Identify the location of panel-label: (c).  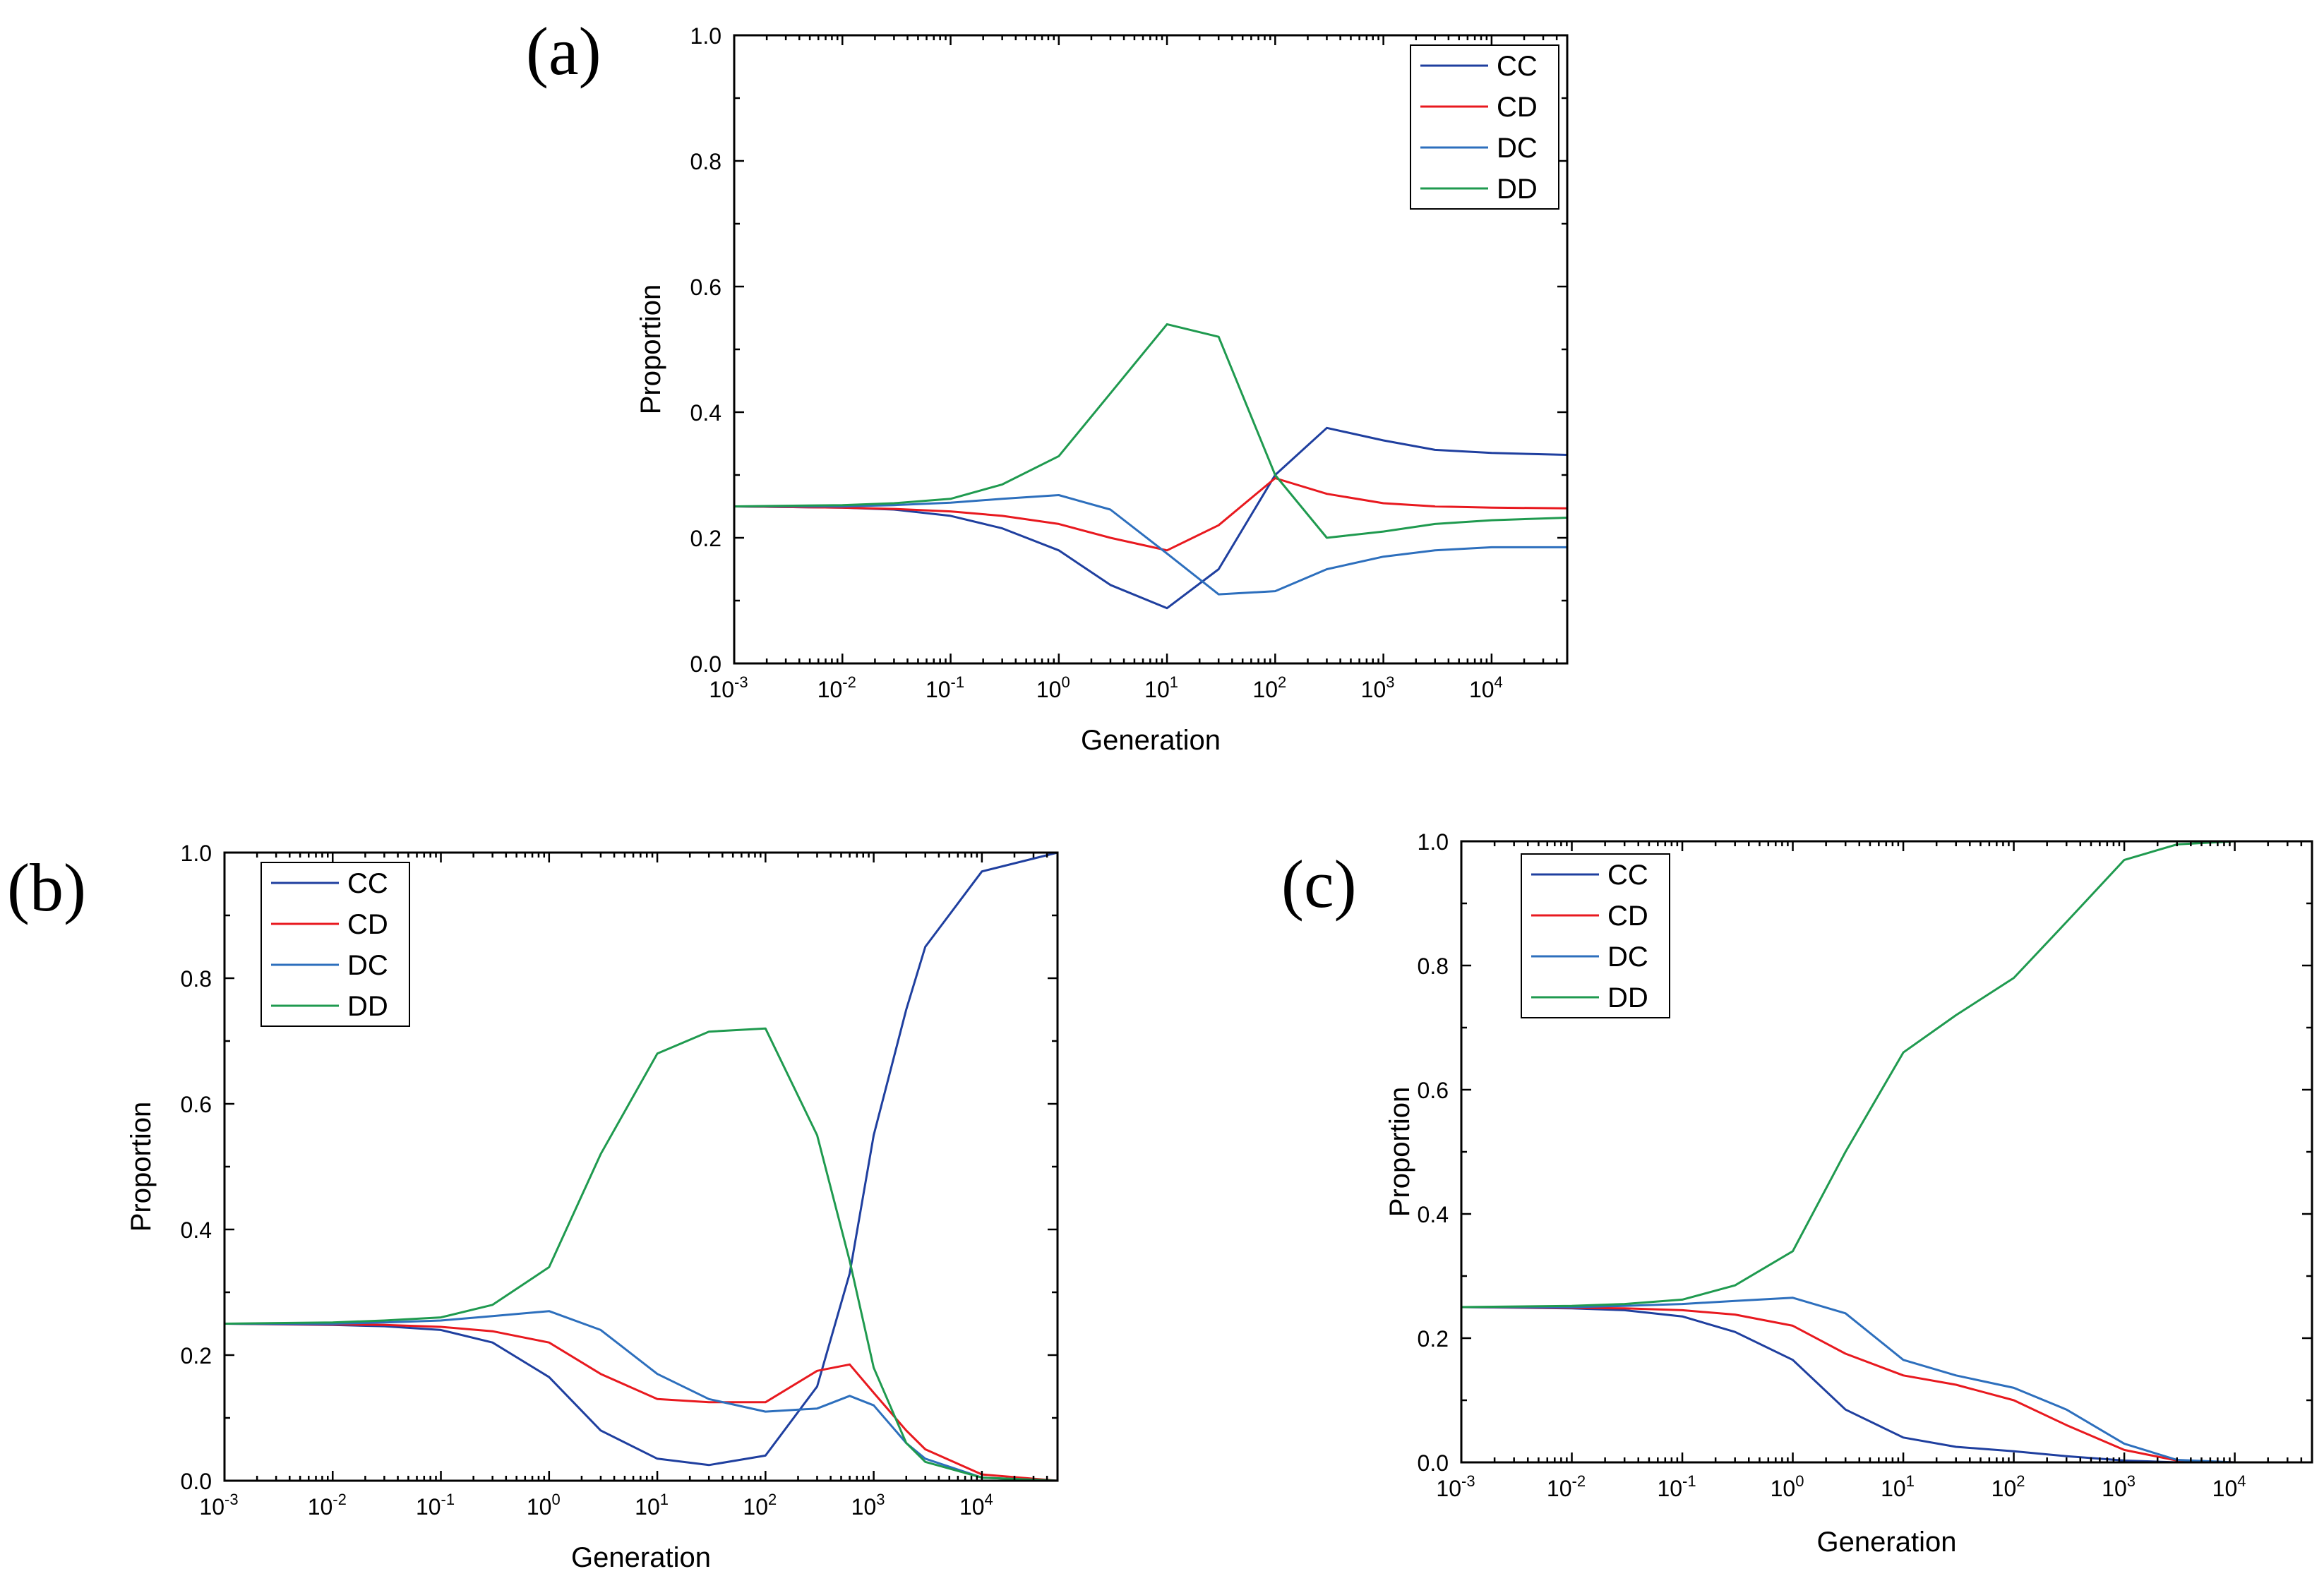
(1319, 884).